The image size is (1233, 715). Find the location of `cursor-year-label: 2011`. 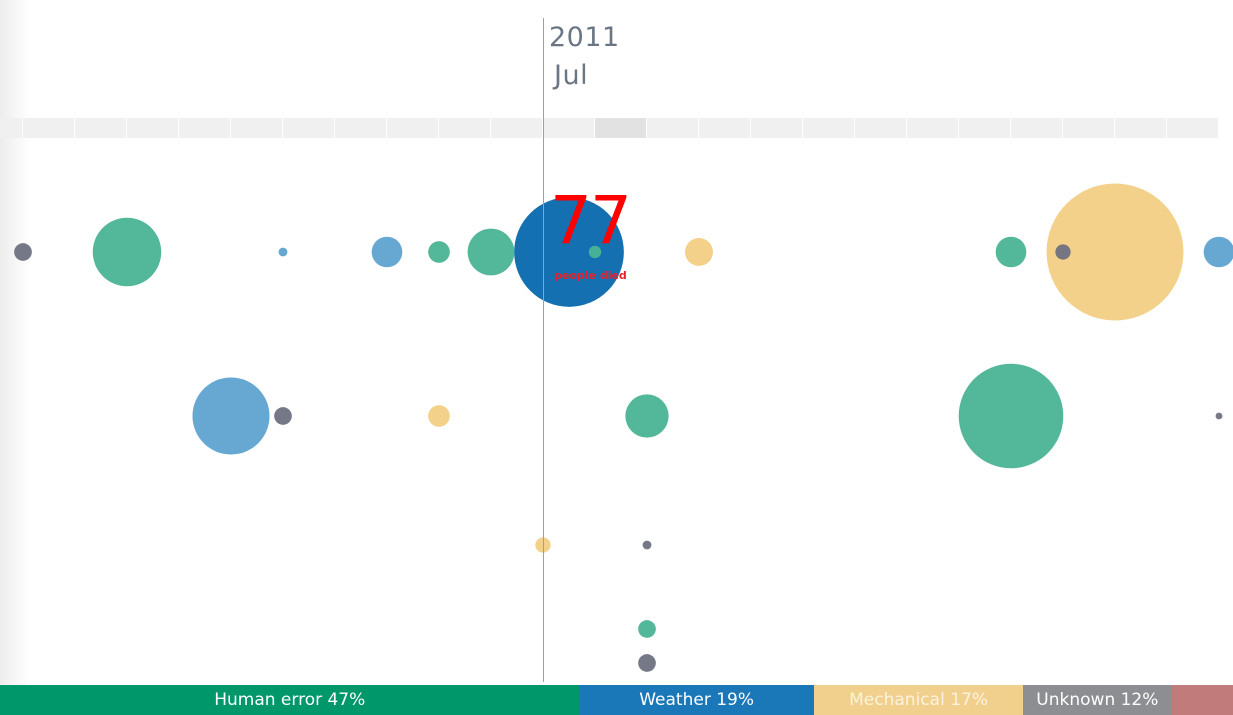

cursor-year-label: 2011 is located at coordinates (584, 37).